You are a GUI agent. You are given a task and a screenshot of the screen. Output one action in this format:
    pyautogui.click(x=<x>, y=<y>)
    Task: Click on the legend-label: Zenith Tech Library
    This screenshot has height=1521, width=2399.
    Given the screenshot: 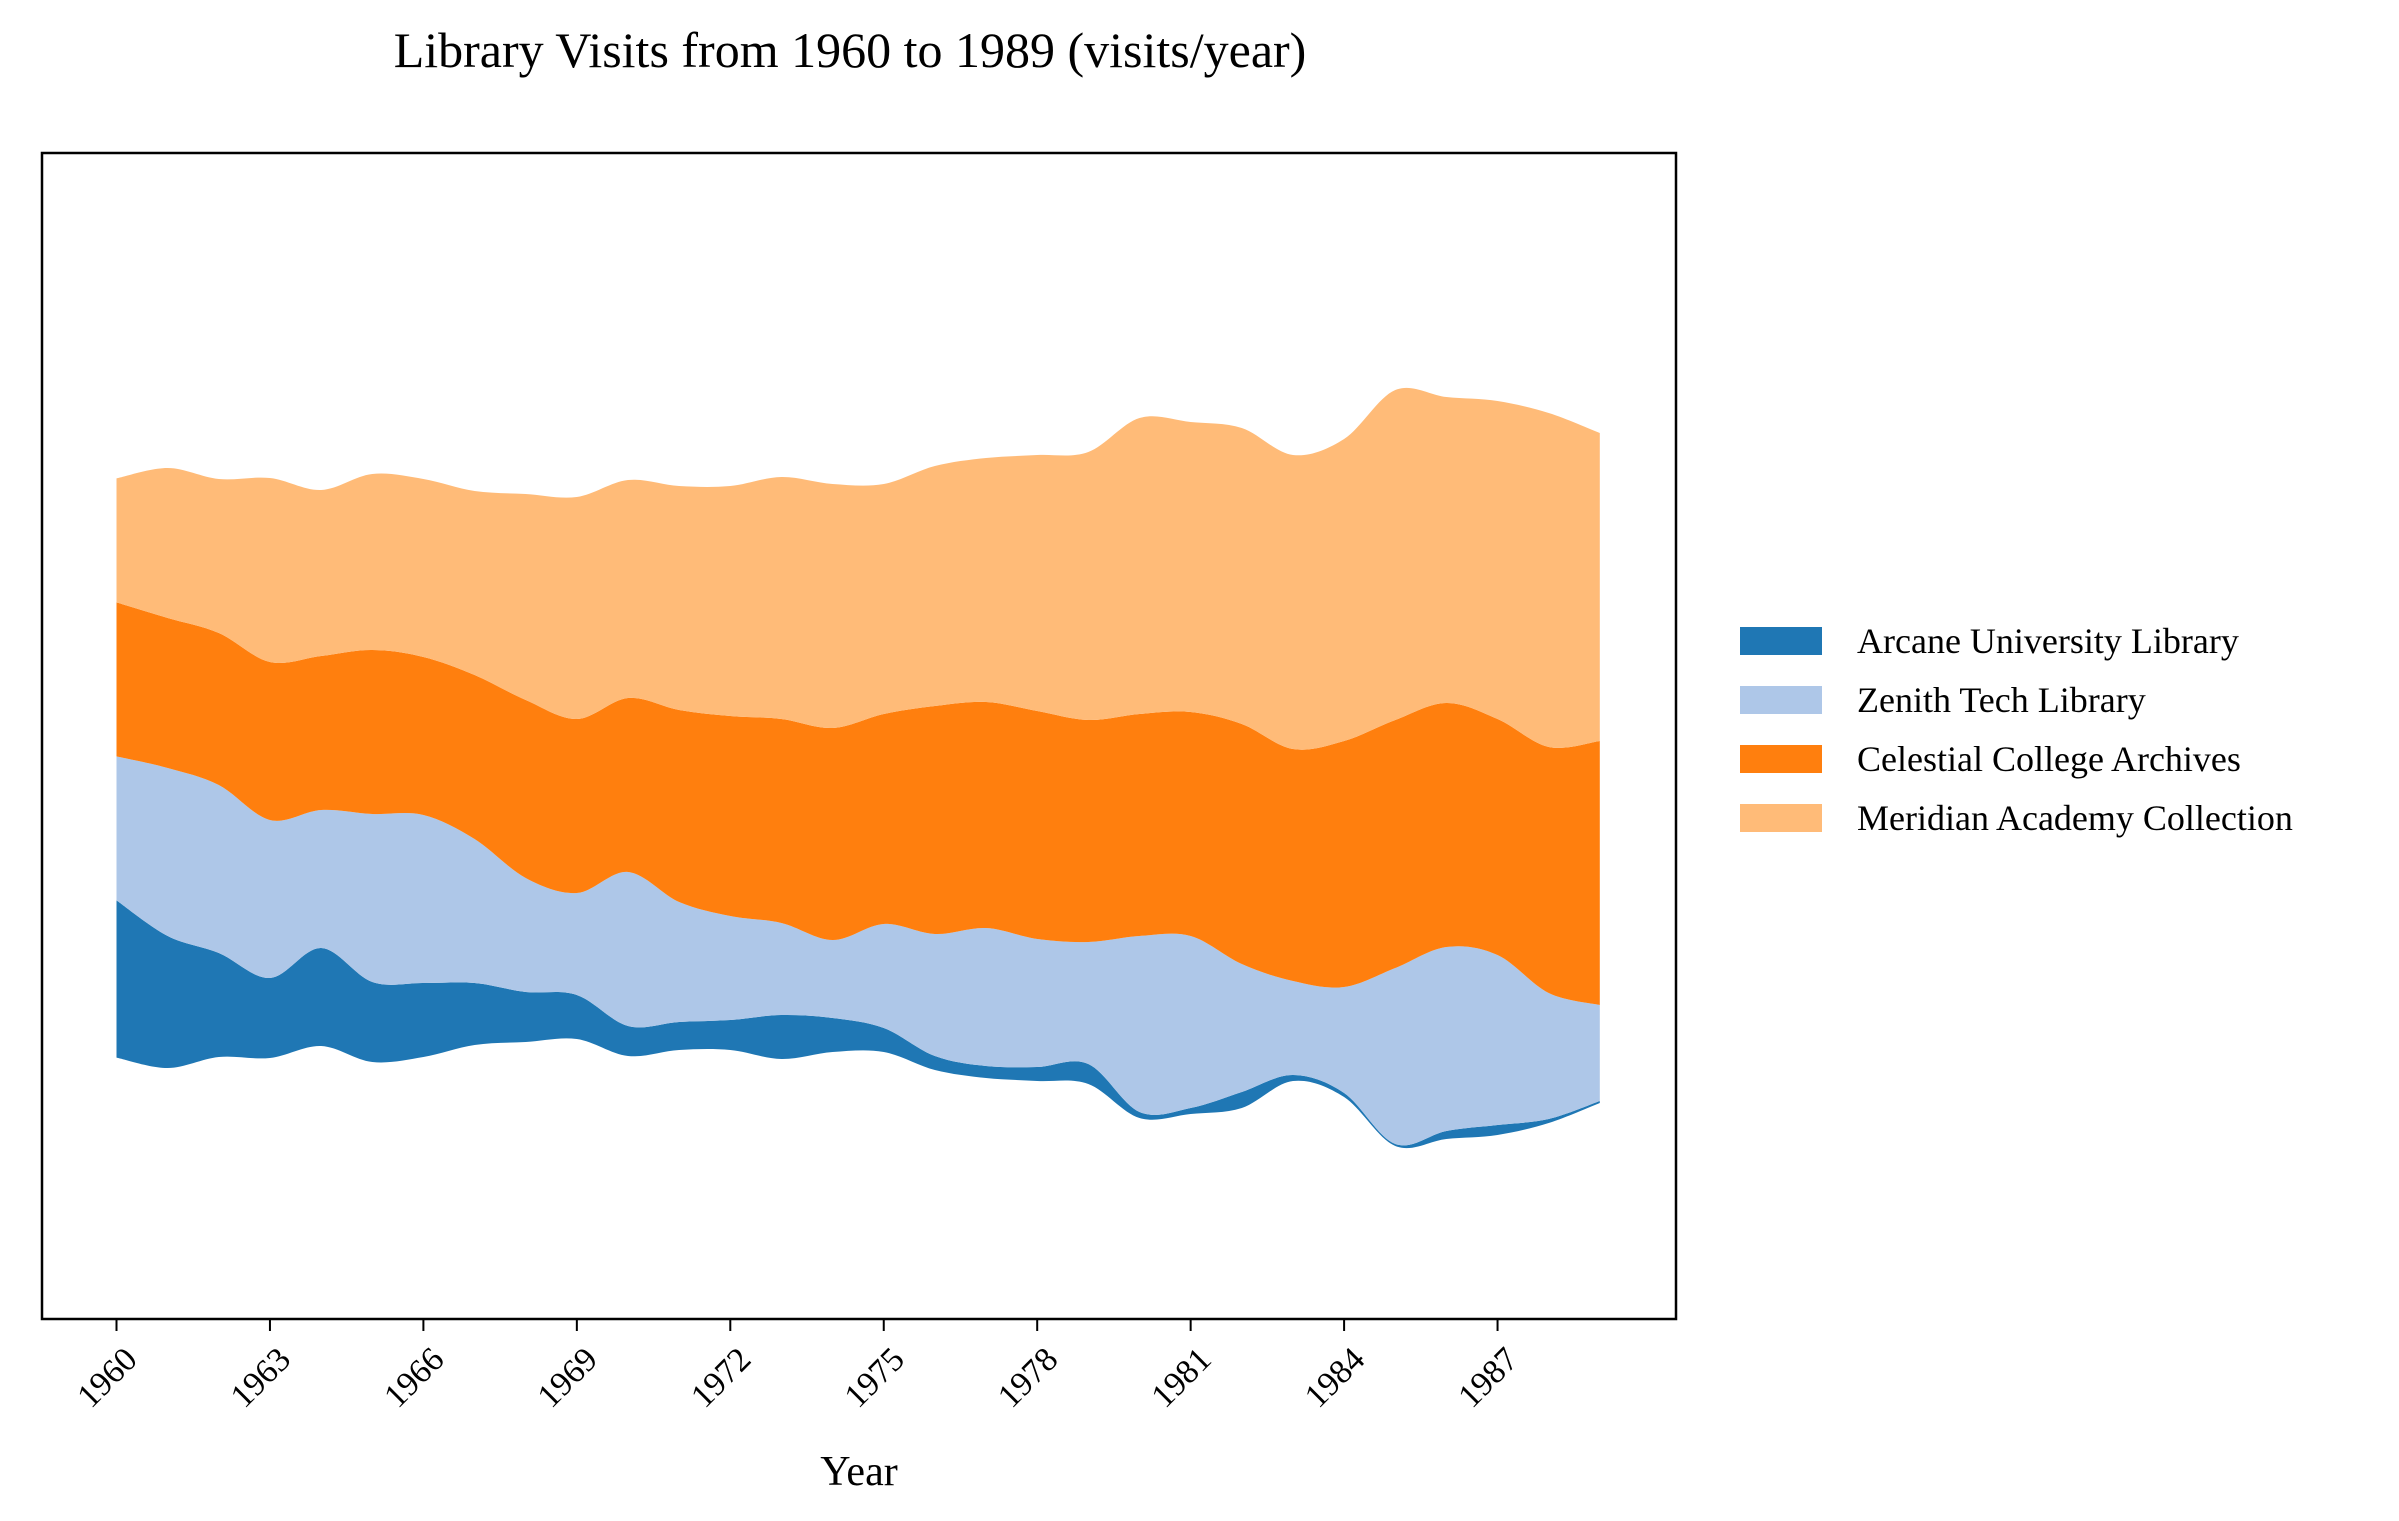 What is the action you would take?
    pyautogui.click(x=2001, y=700)
    